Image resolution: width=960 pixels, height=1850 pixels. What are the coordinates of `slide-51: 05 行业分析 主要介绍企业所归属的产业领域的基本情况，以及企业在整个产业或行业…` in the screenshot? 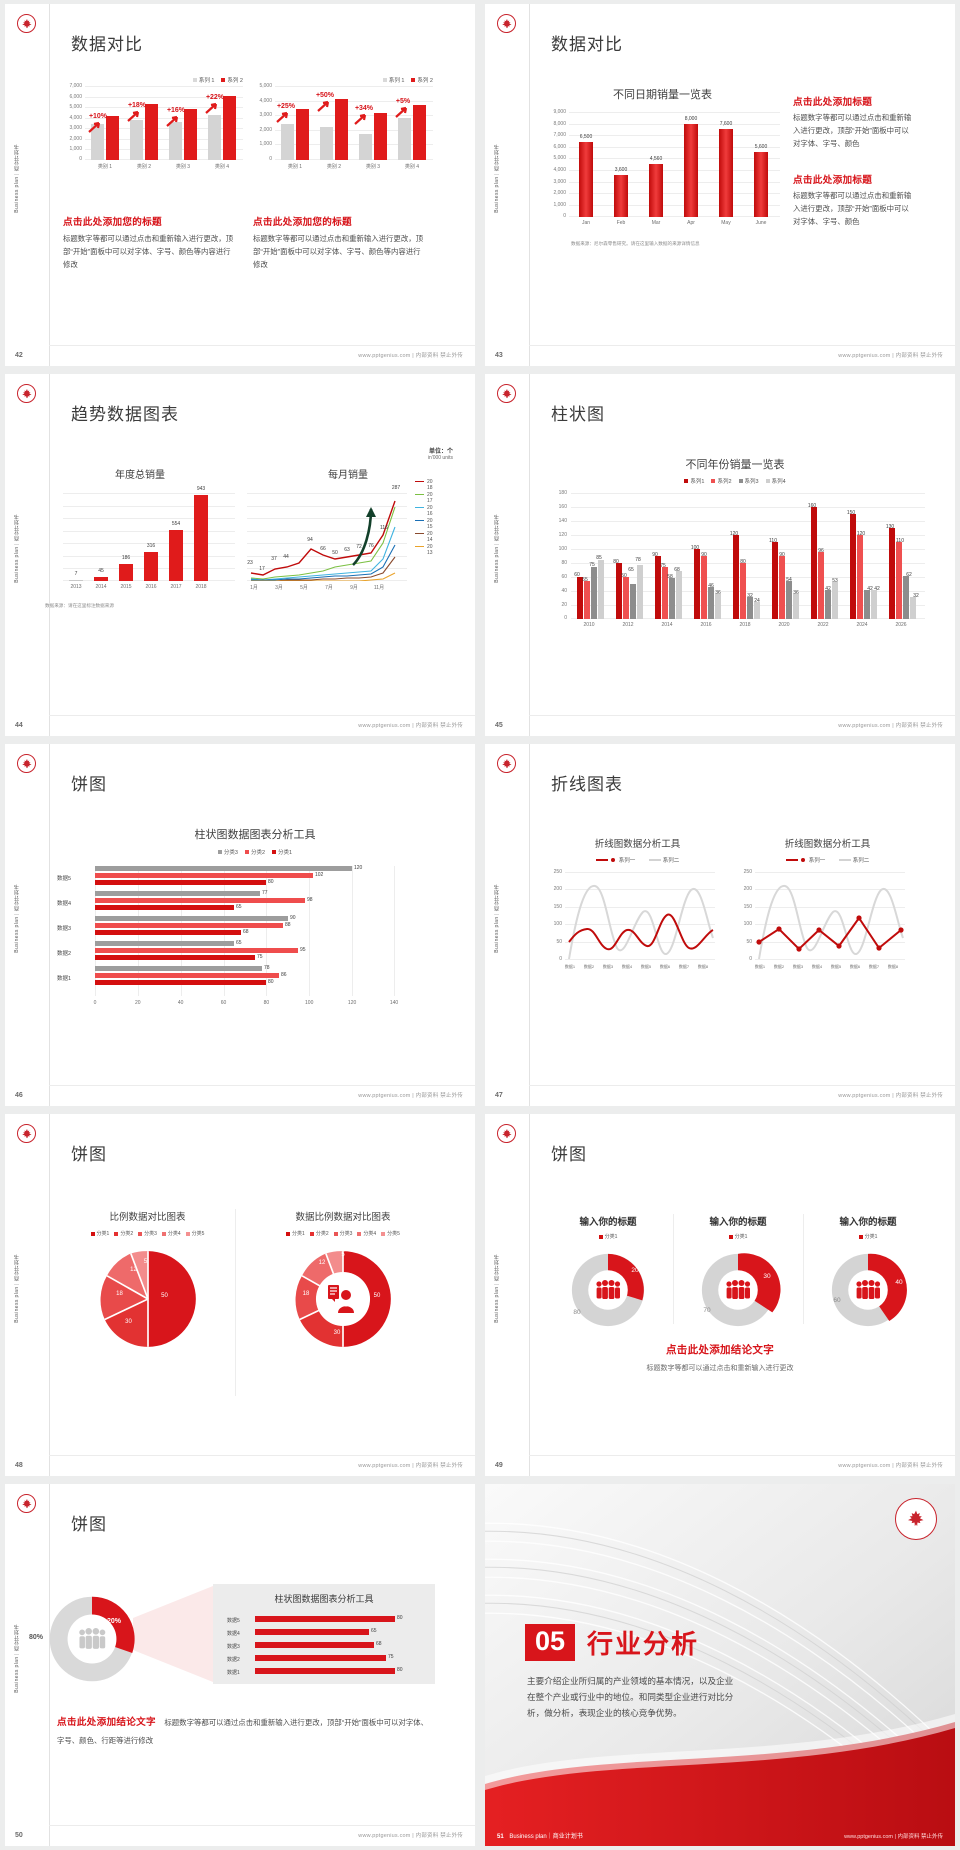 It's located at (720, 1665).